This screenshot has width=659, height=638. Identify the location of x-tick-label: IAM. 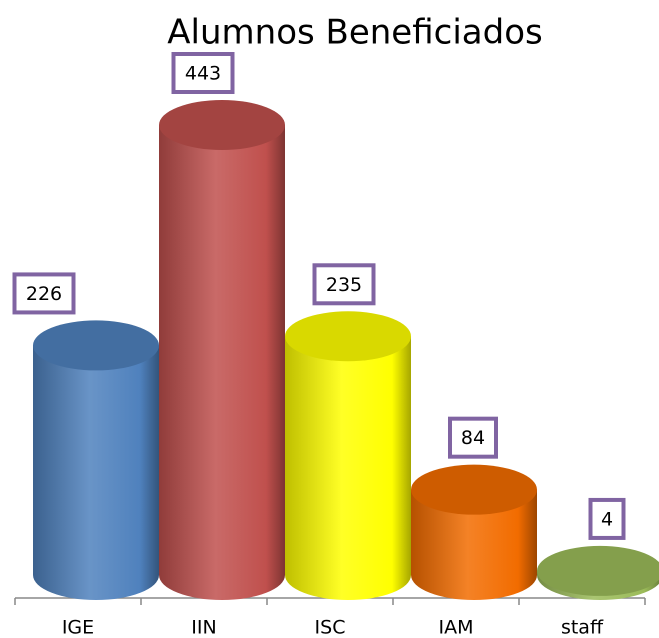
(456, 627).